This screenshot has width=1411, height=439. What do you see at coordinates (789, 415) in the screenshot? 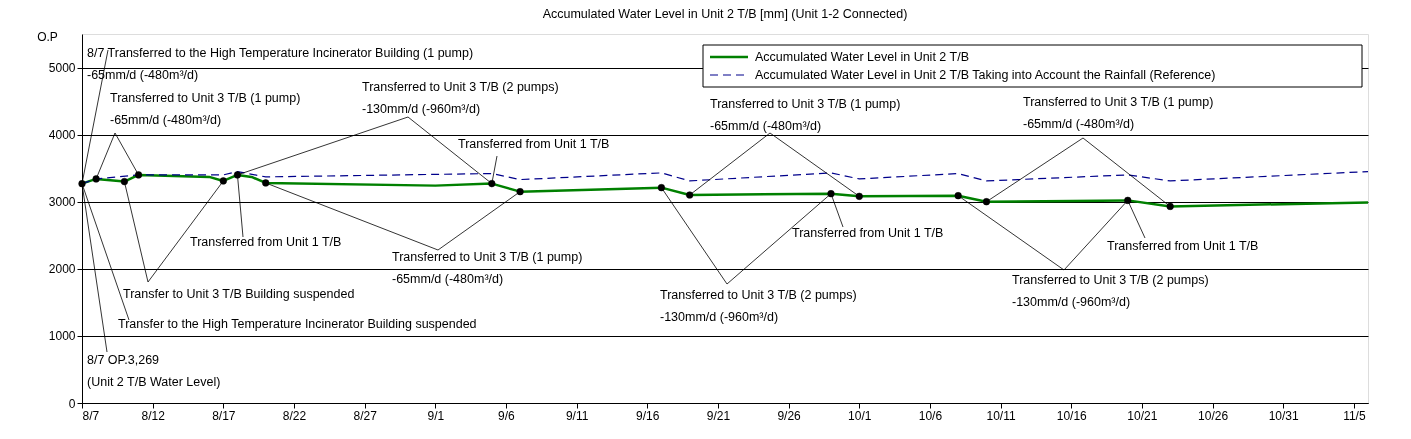
I see `x-tick-label: 9/26` at bounding box center [789, 415].